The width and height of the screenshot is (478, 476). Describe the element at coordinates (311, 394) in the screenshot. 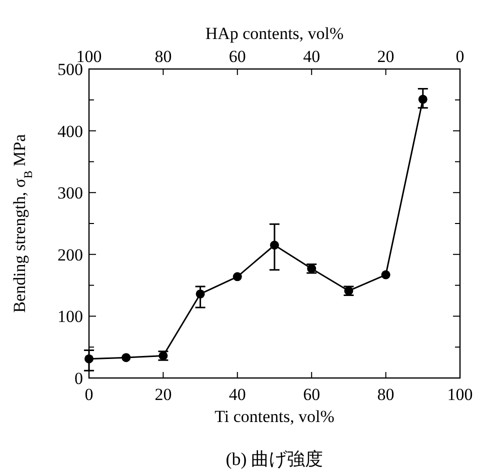

I see `x-tick-label: 60` at that location.